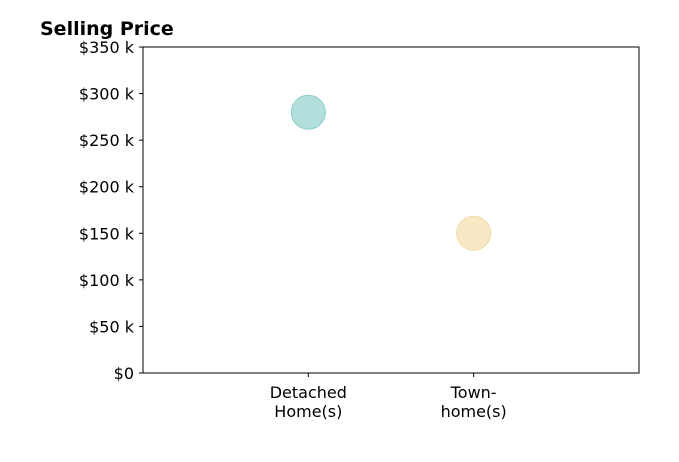 Image resolution: width=679 pixels, height=462 pixels. Describe the element at coordinates (391, 172) in the screenshot. I see `data-points` at that location.